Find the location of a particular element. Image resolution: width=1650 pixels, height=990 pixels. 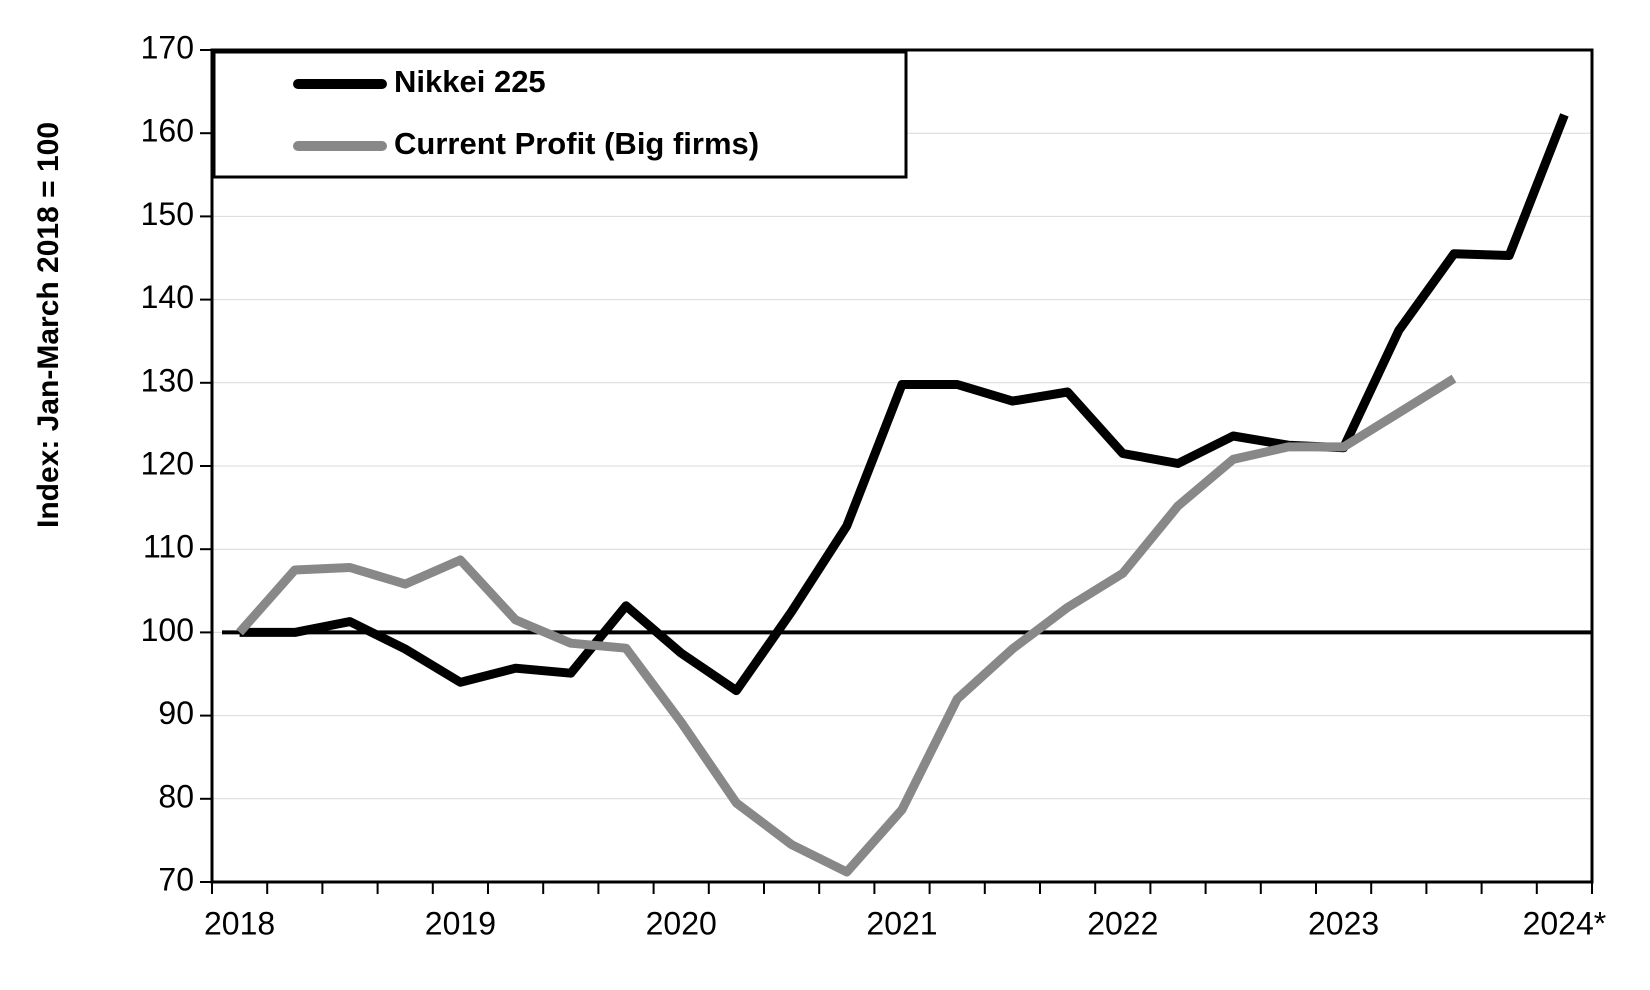

x-tick-label: 2022 is located at coordinates (1122, 923).